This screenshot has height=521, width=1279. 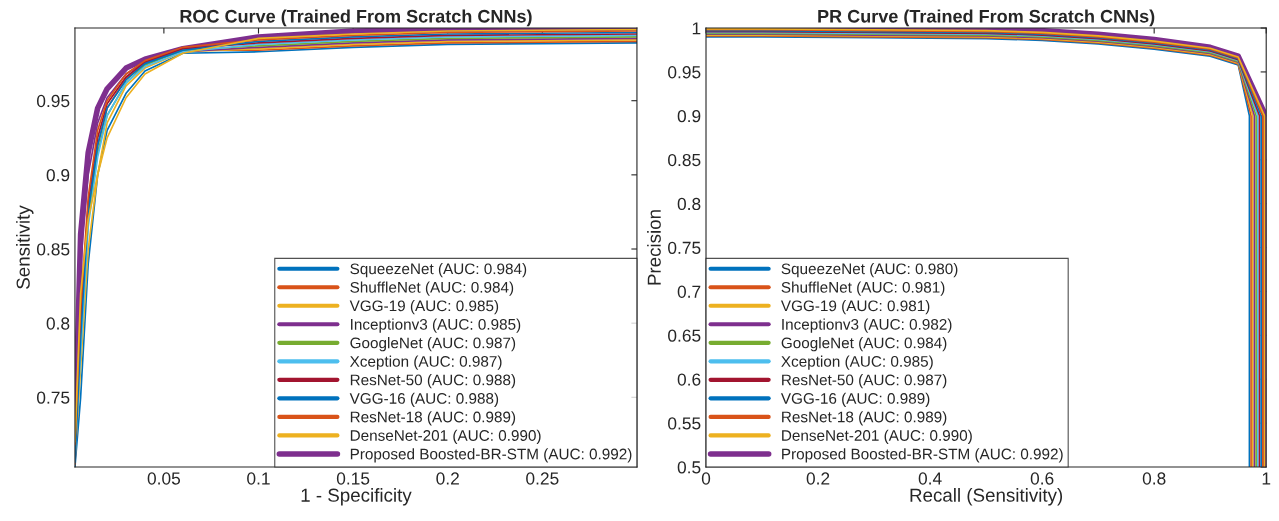 What do you see at coordinates (432, 288) in the screenshot?
I see `legend-label: ShuffleNet (AUC: 0.984)` at bounding box center [432, 288].